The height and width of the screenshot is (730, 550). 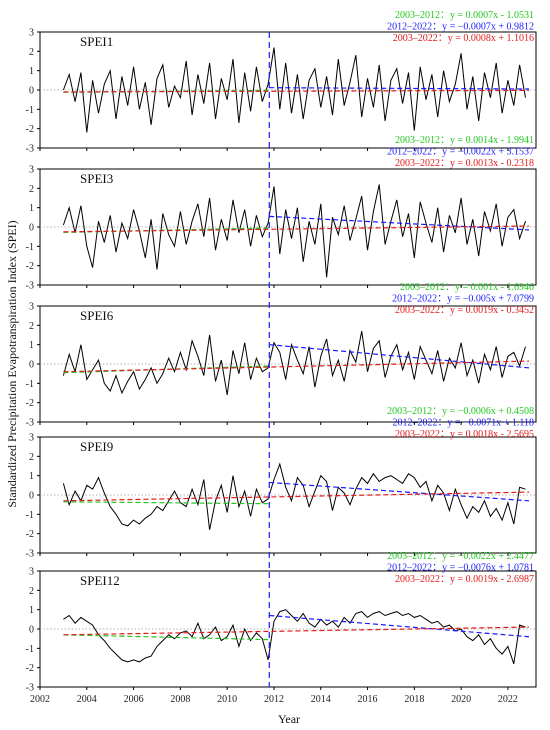 I want to click on panel-label: SPEI6, so click(x=97, y=315).